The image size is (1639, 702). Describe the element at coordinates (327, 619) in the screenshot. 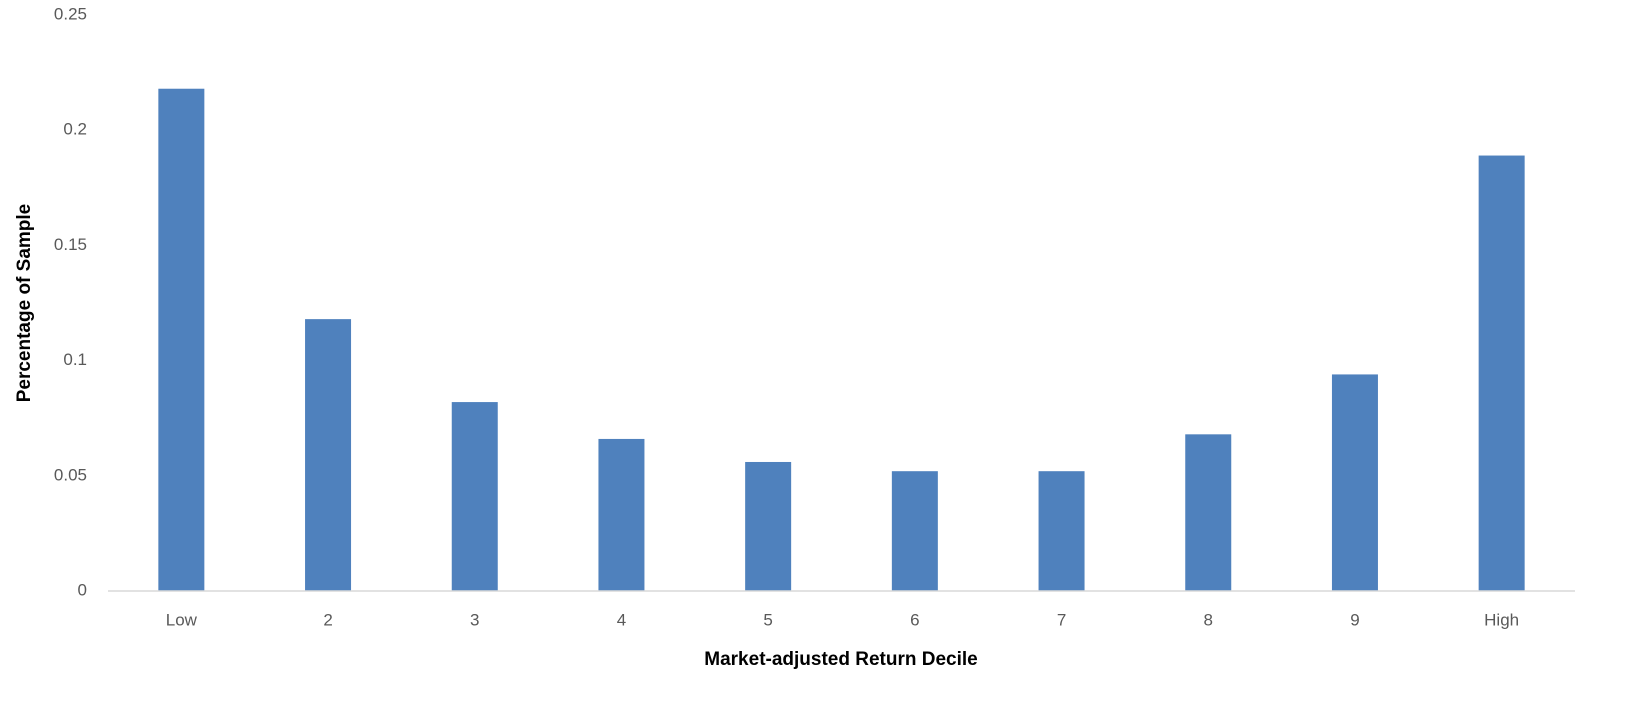

I see `x-tick-label: 2` at that location.